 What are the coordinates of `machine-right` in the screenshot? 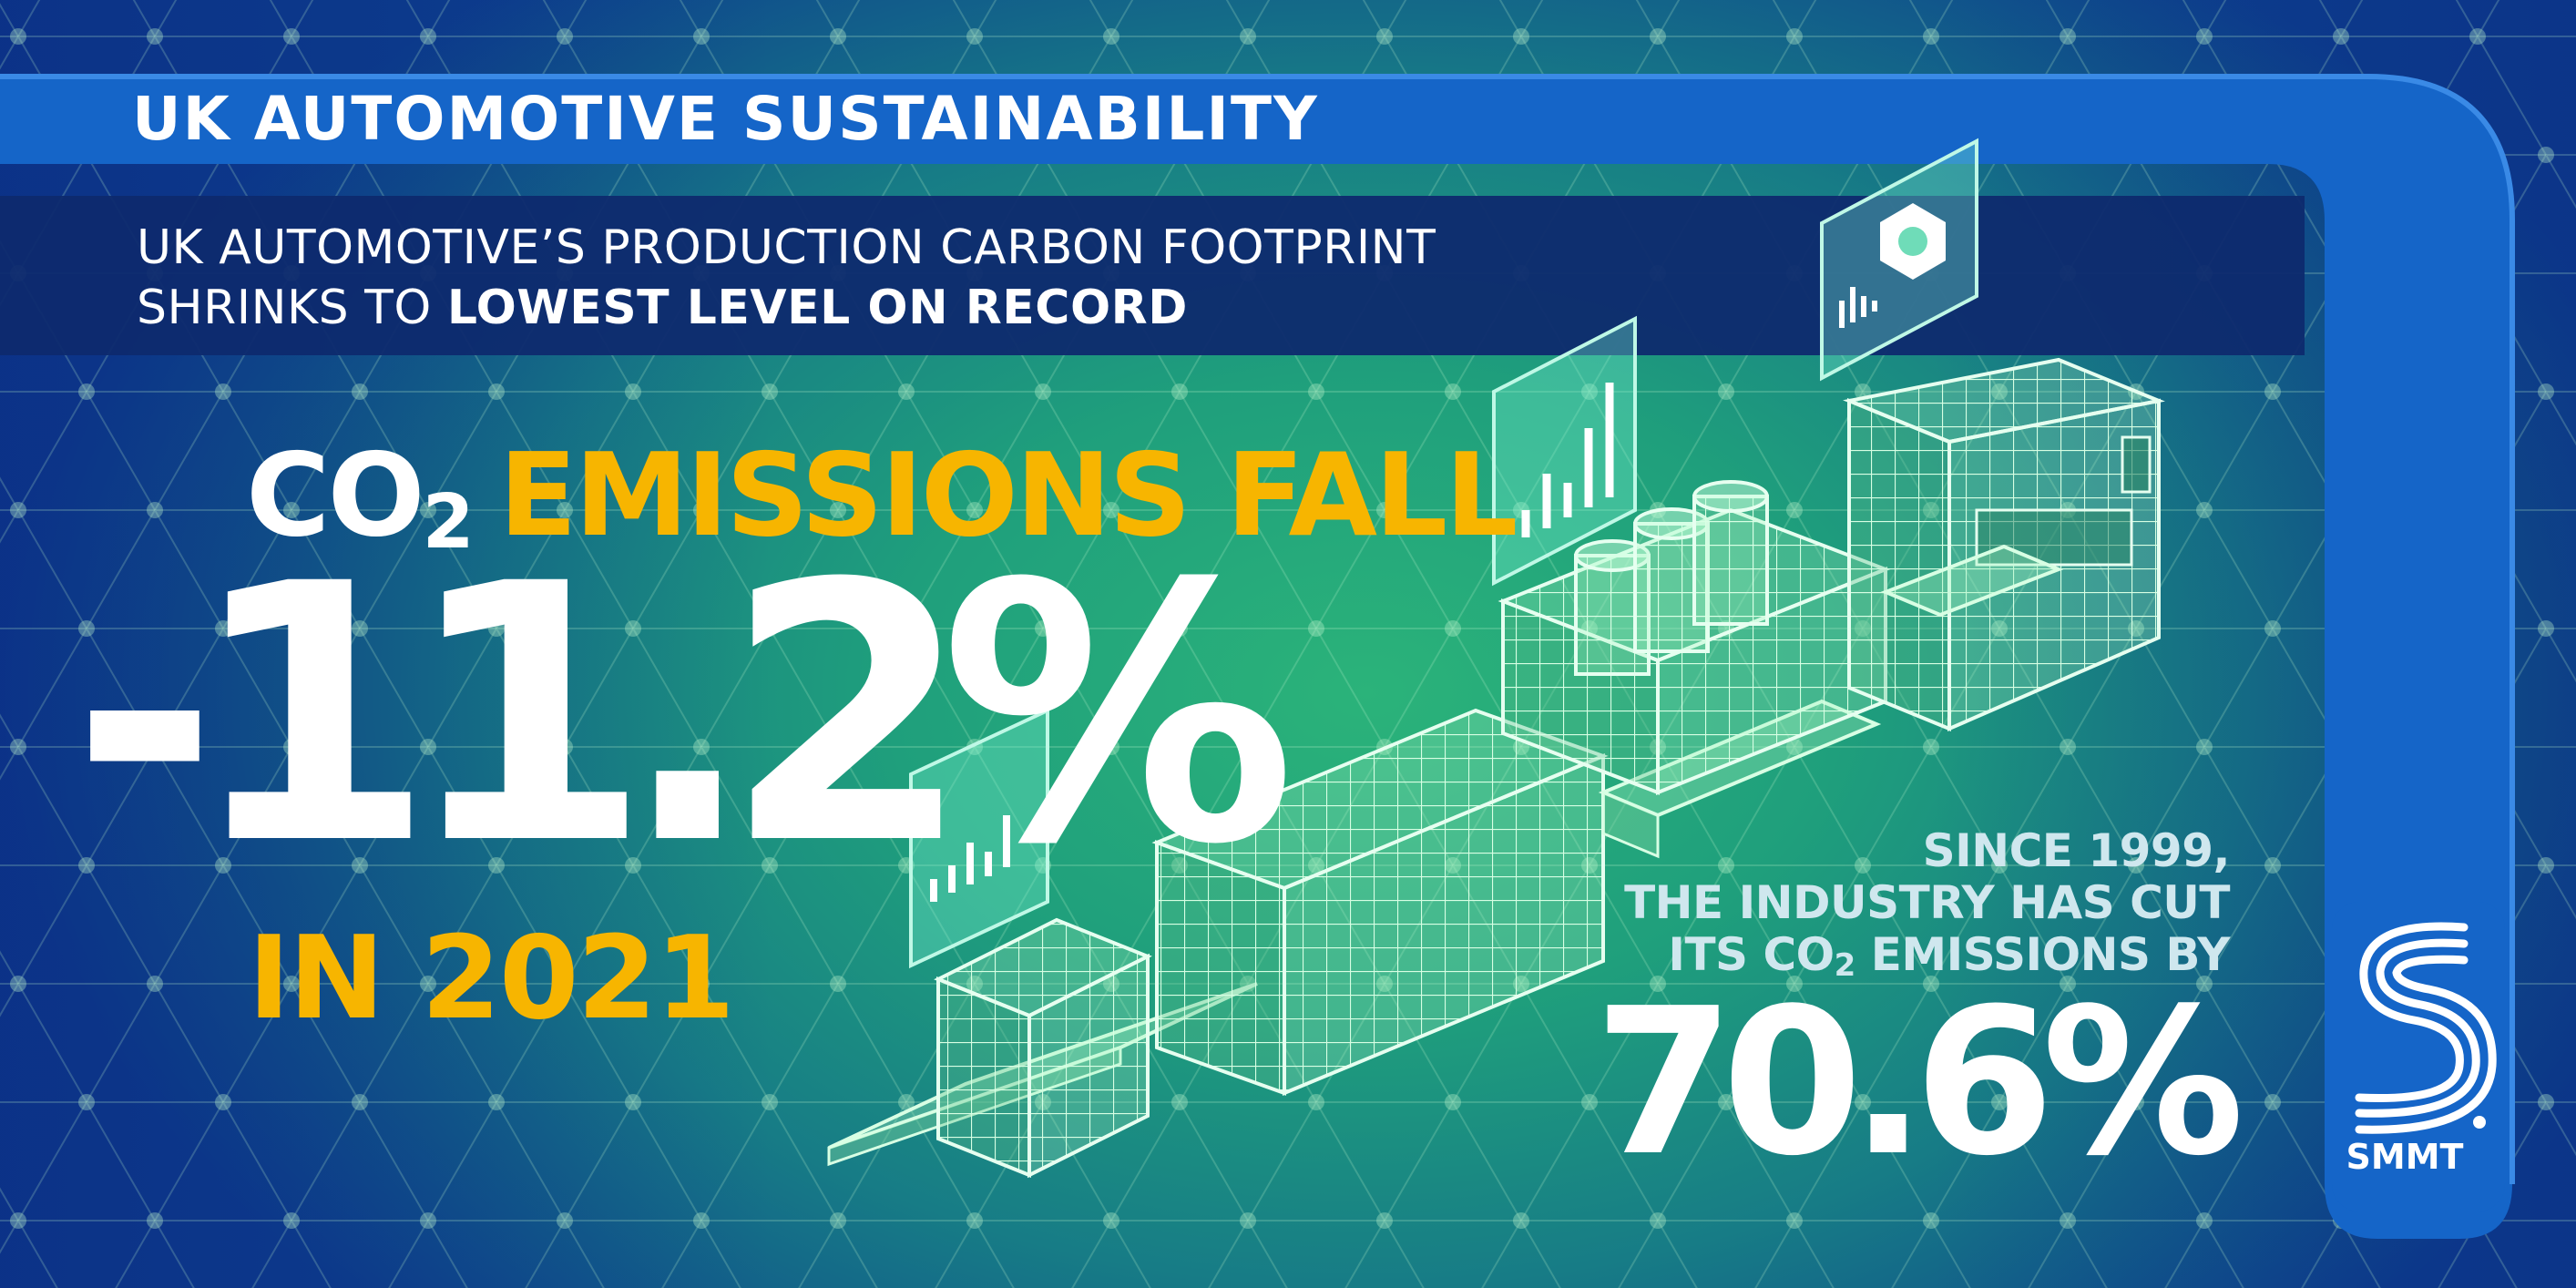 It's located at (2004, 544).